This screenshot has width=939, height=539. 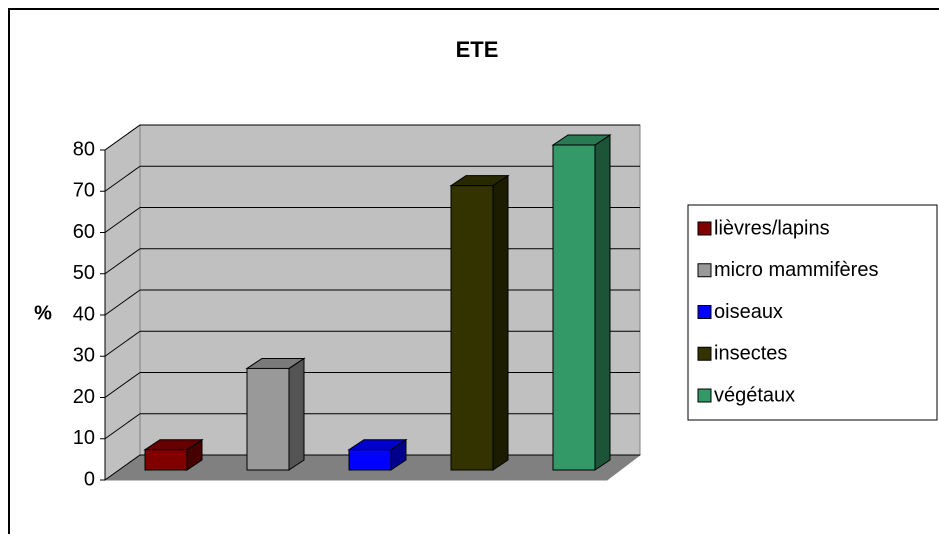 What do you see at coordinates (754, 395) in the screenshot?
I see `legend-label: végétaux` at bounding box center [754, 395].